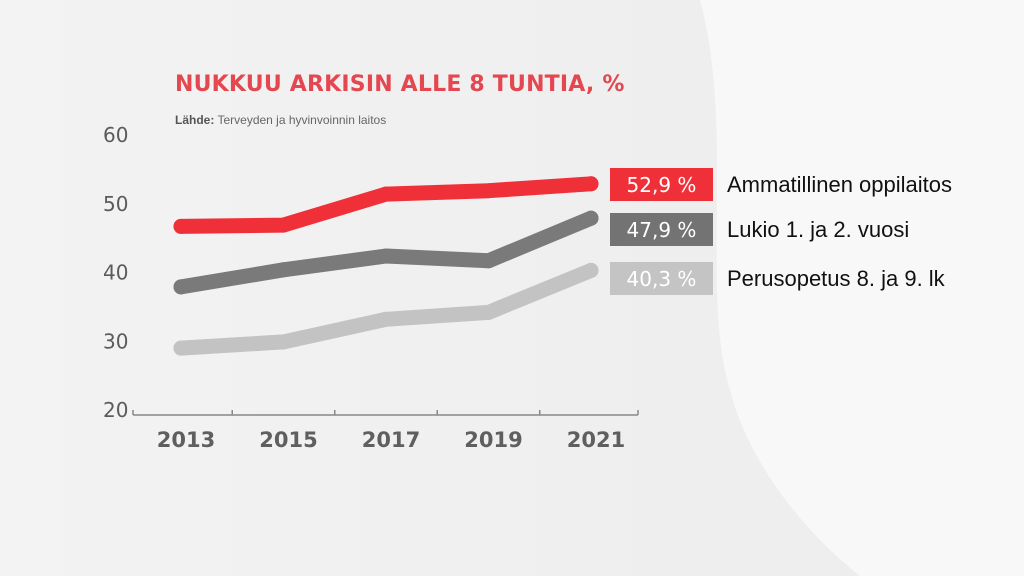  Describe the element at coordinates (302, 120) in the screenshot. I see `source-text: Terveyden ja hyvinvoinnin laitos` at that location.